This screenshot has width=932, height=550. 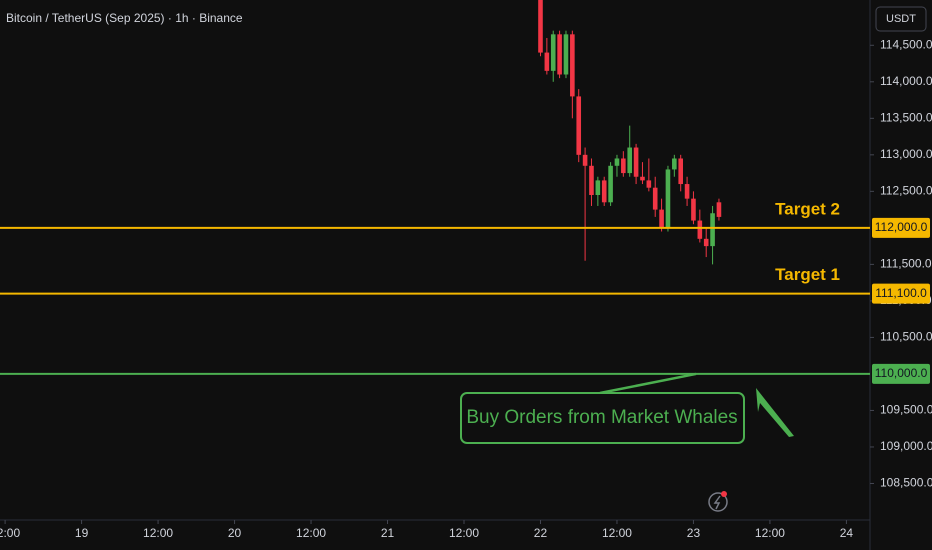 What do you see at coordinates (807, 208) in the screenshot?
I see `level-name: Target 2` at bounding box center [807, 208].